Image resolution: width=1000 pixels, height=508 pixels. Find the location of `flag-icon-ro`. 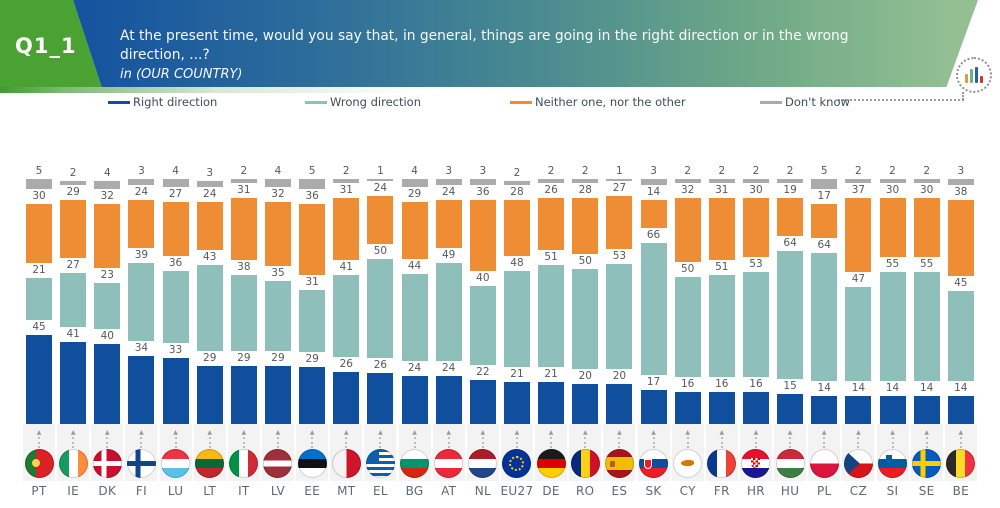

flag-icon-ro is located at coordinates (585, 463).